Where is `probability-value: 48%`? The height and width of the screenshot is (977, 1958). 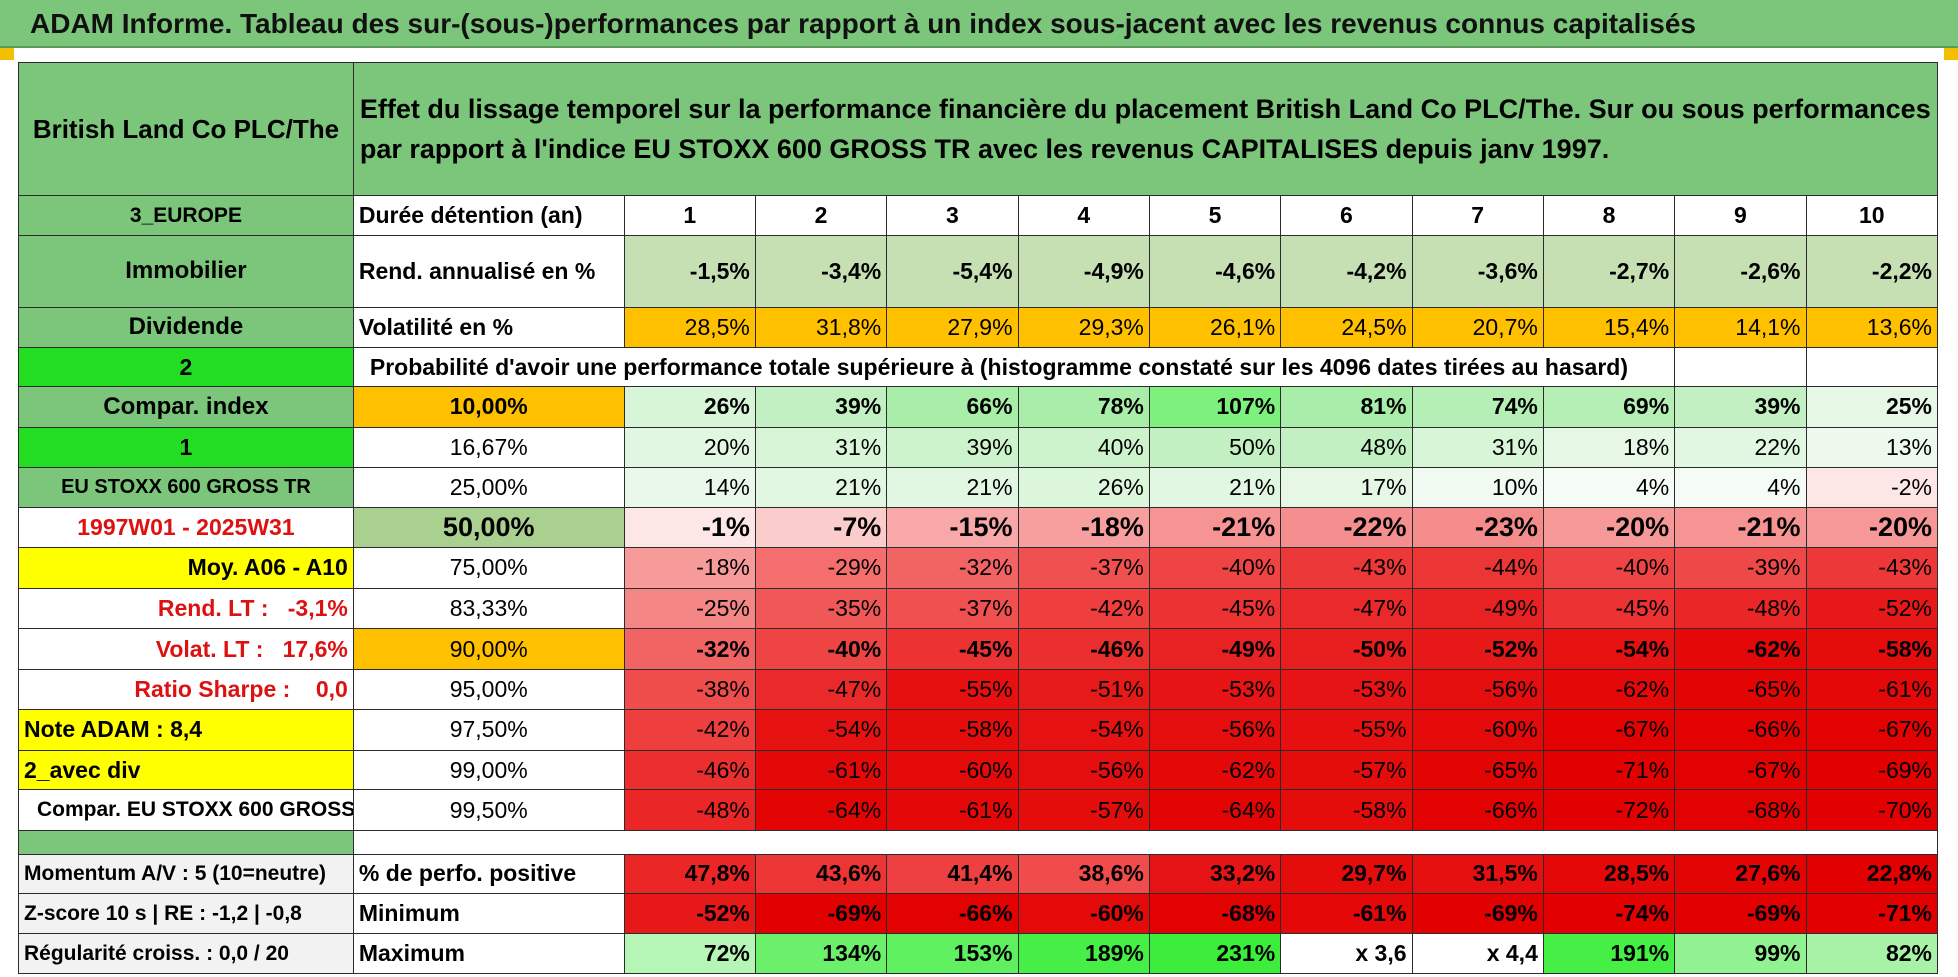 probability-value: 48% is located at coordinates (1346, 447).